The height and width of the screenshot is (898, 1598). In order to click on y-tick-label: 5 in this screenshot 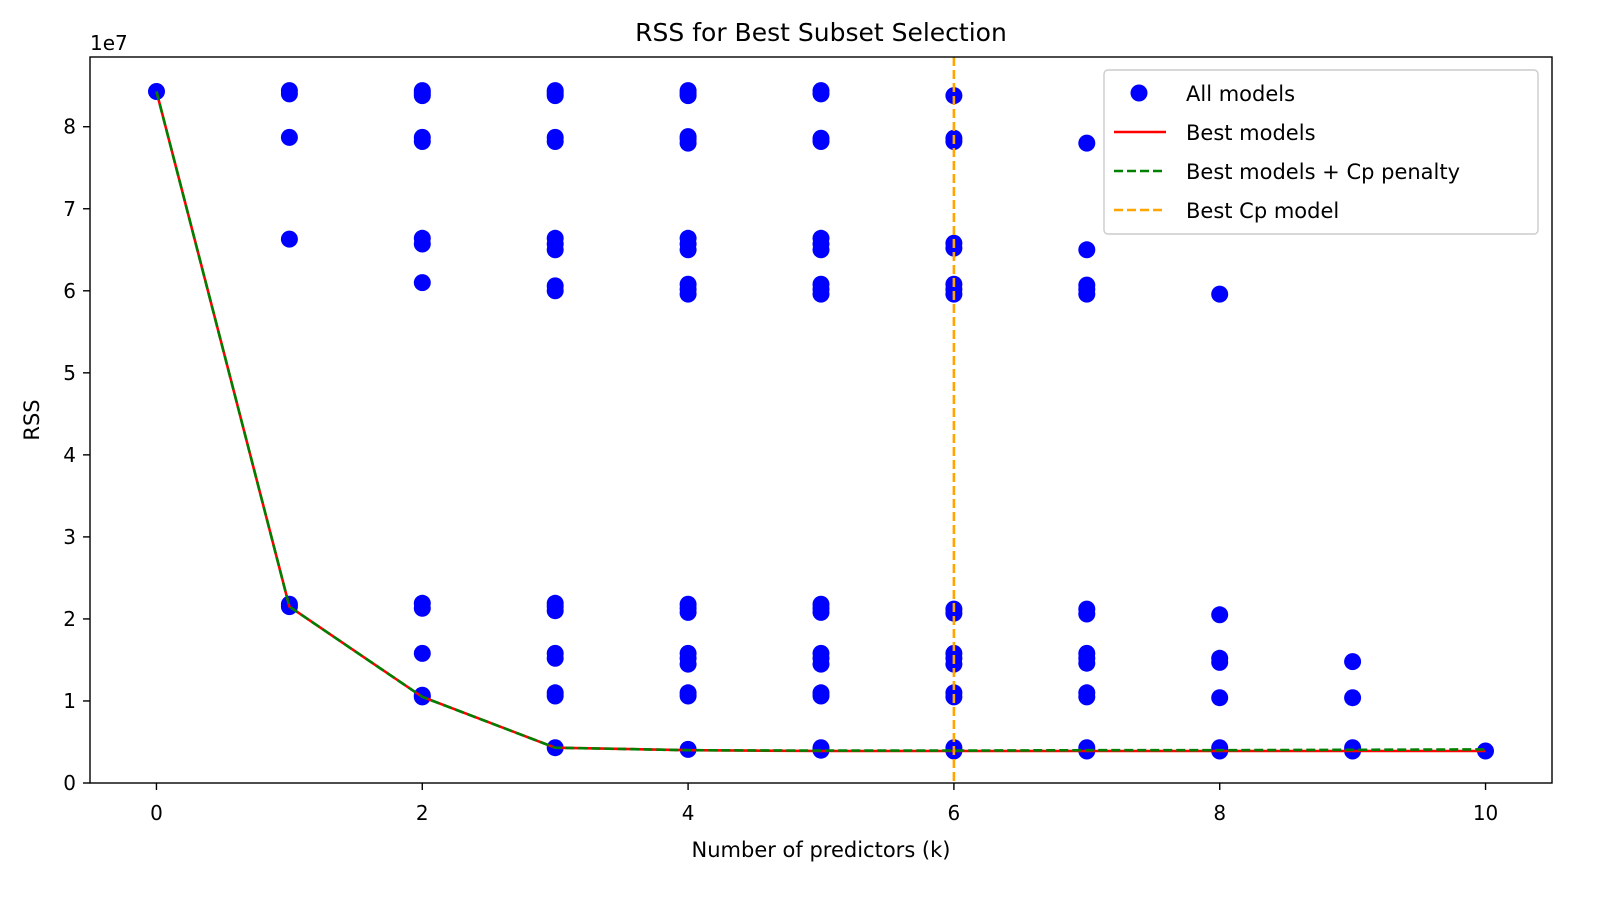, I will do `click(69, 373)`.